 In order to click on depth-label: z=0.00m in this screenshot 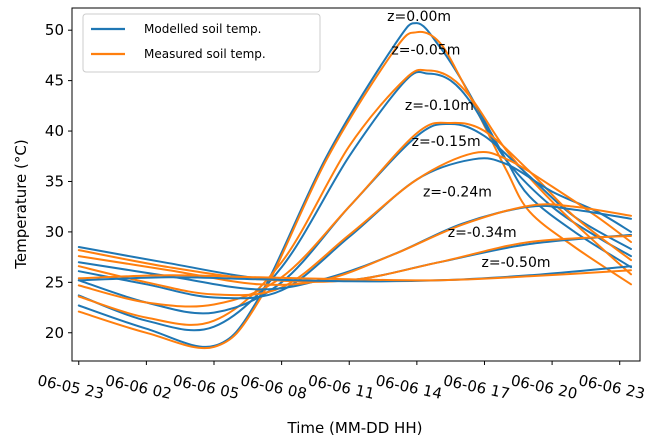, I will do `click(419, 17)`.